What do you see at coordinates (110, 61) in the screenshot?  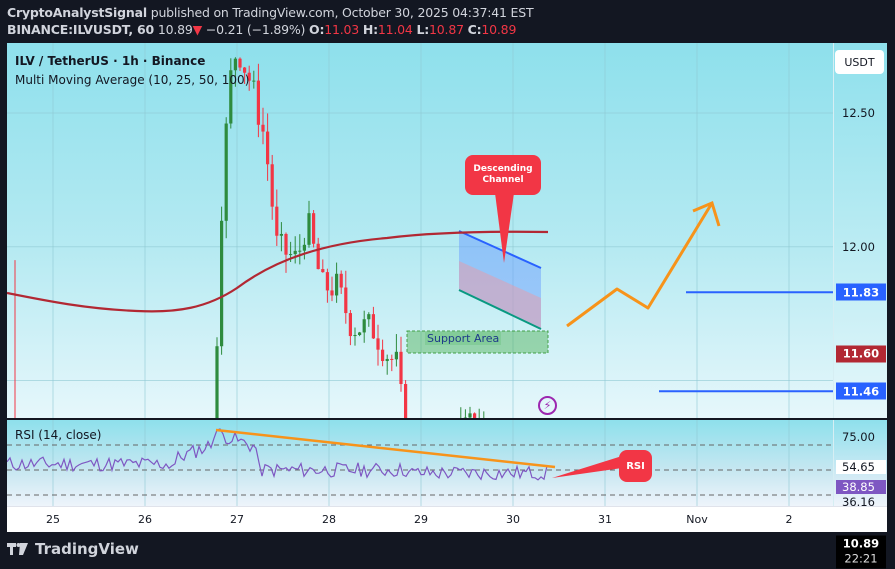 I see `symbol-title: ILV / TetherUS · 1h · Binance` at bounding box center [110, 61].